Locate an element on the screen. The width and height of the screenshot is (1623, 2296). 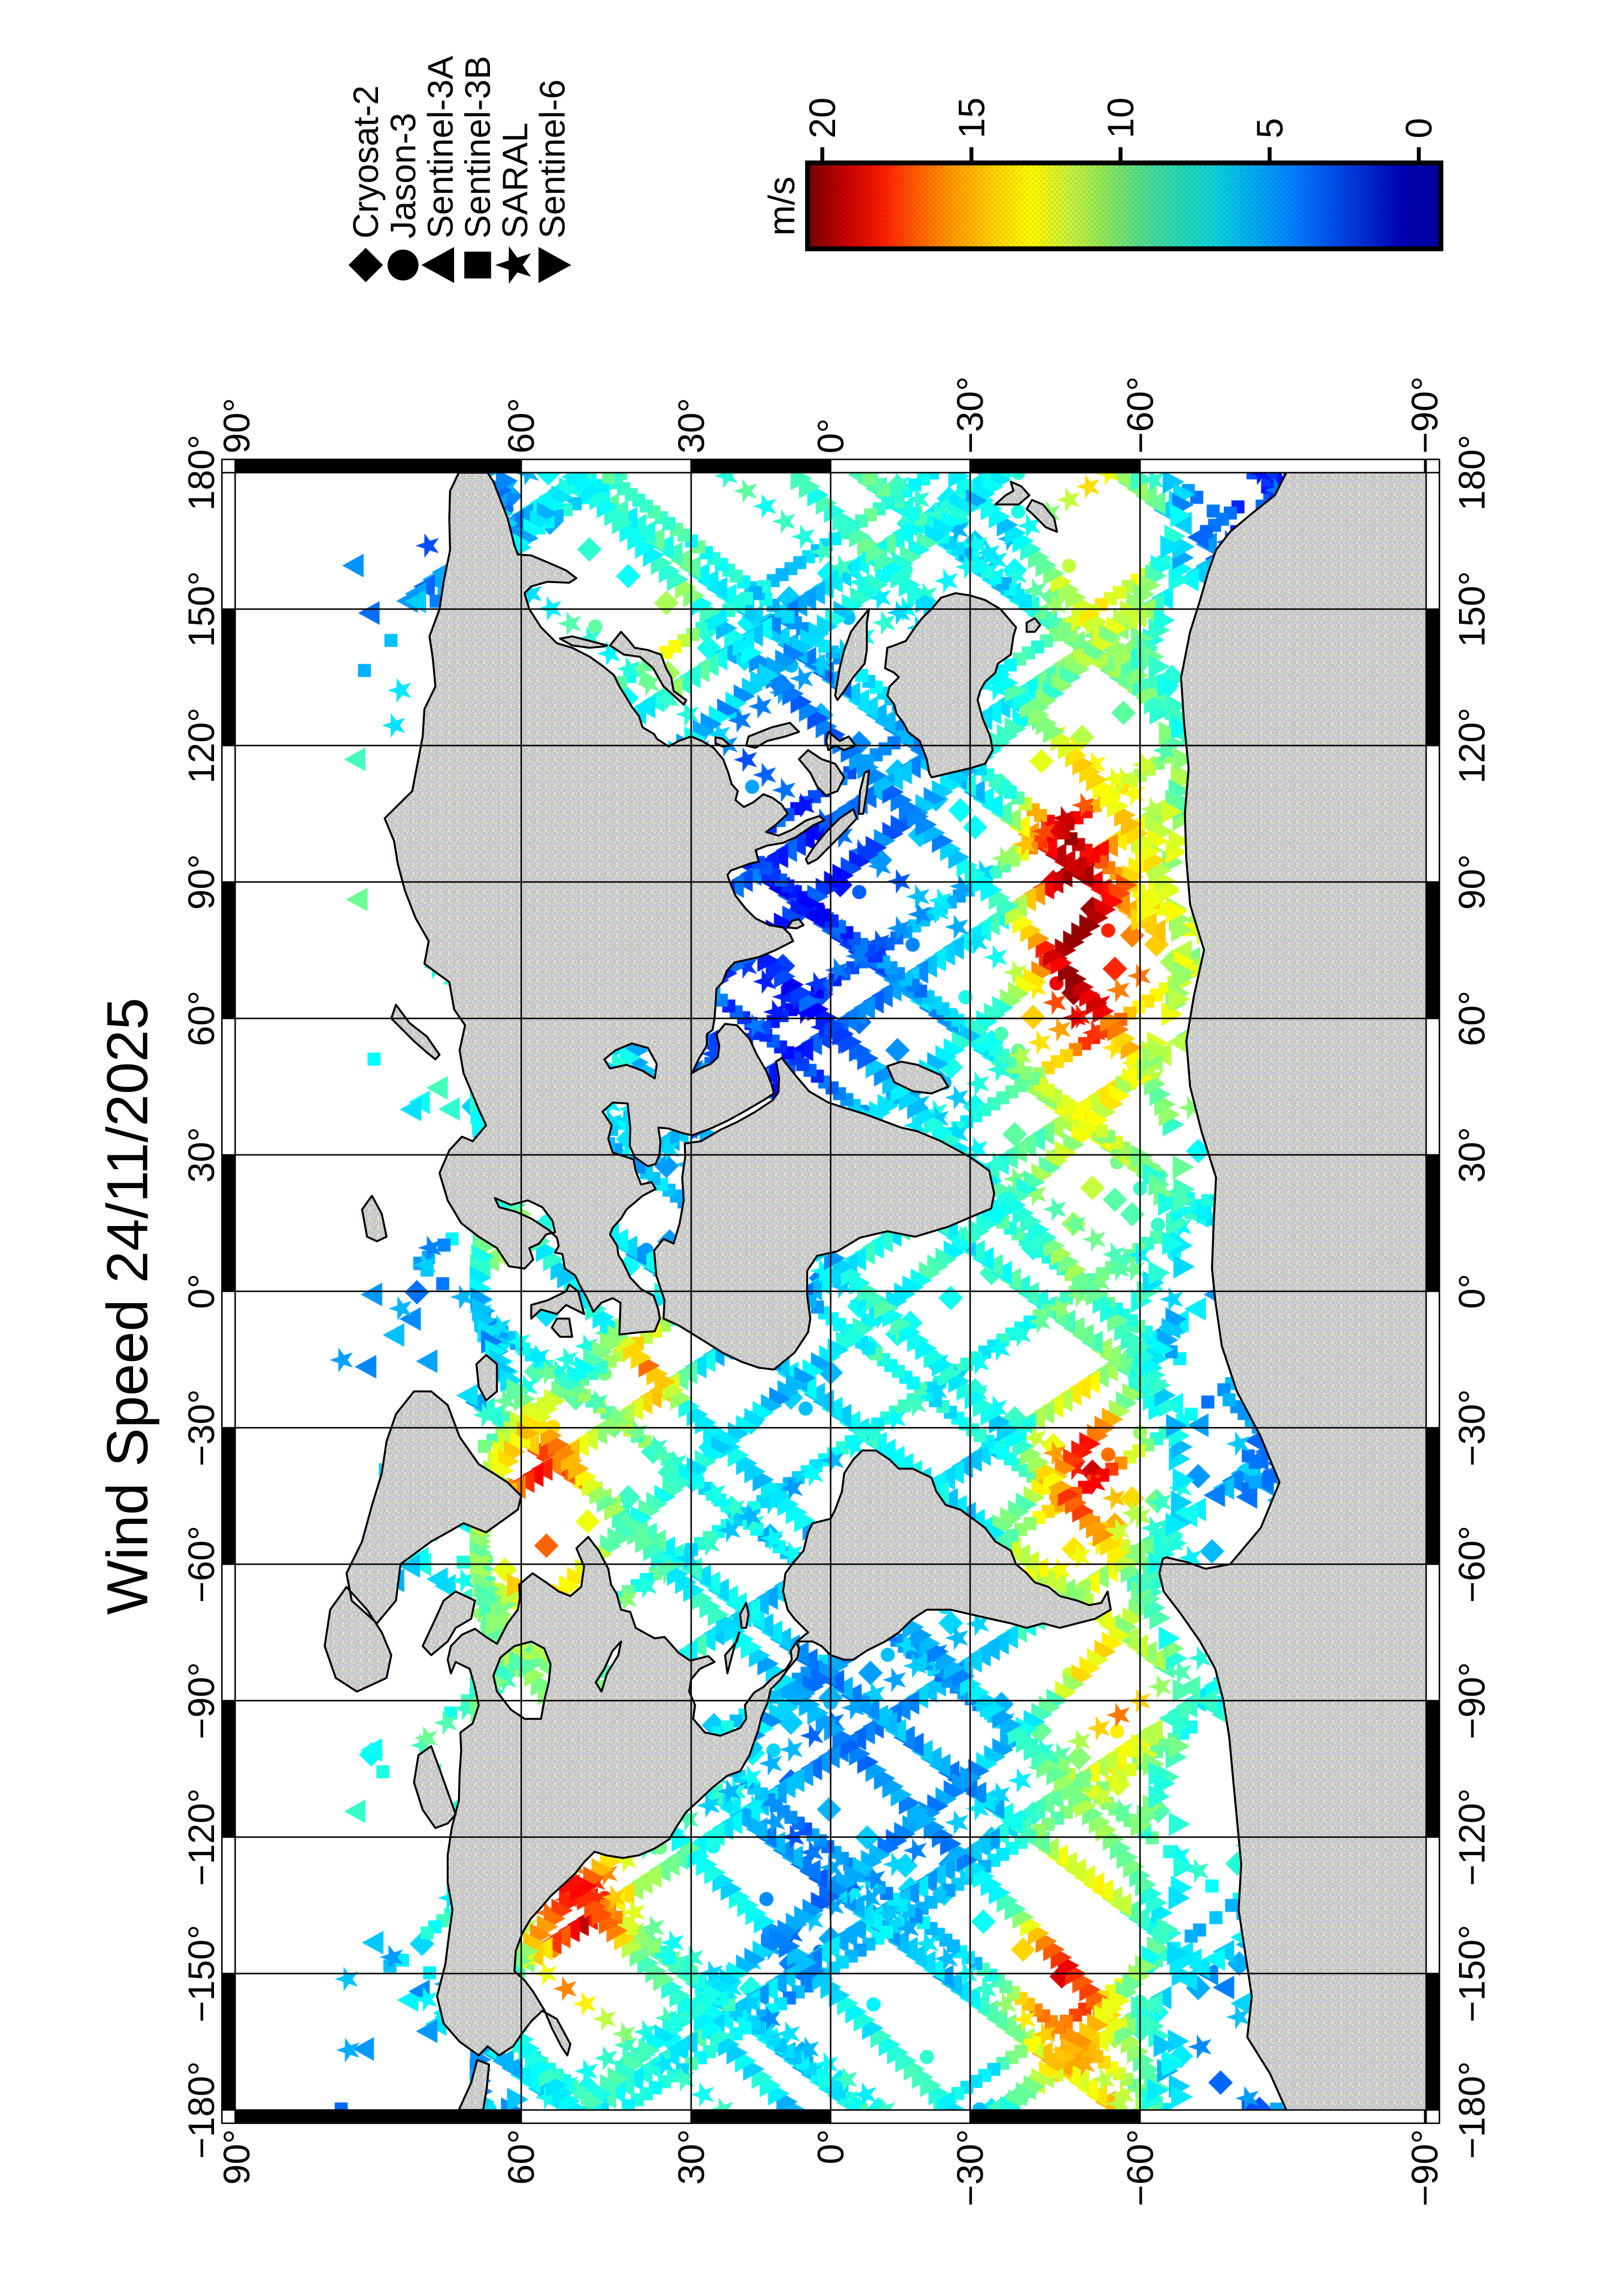
axis-labels-latitude-right: 90° 60° 30° 0° −30° −60° −90° is located at coordinates (830, 415).